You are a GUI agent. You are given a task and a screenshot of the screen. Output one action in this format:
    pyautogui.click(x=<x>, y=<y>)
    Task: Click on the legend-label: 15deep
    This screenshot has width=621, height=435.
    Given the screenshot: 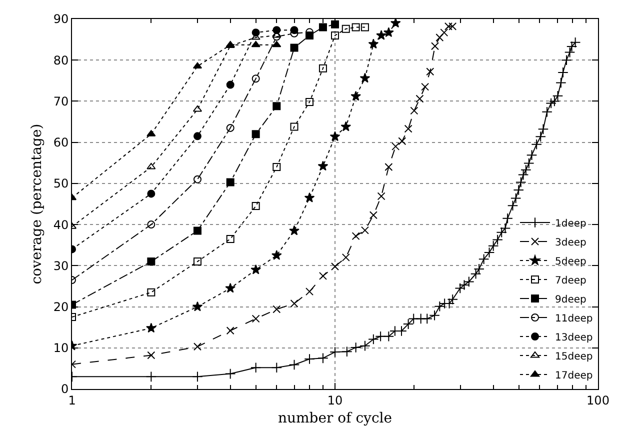 What is the action you would take?
    pyautogui.click(x=574, y=356)
    